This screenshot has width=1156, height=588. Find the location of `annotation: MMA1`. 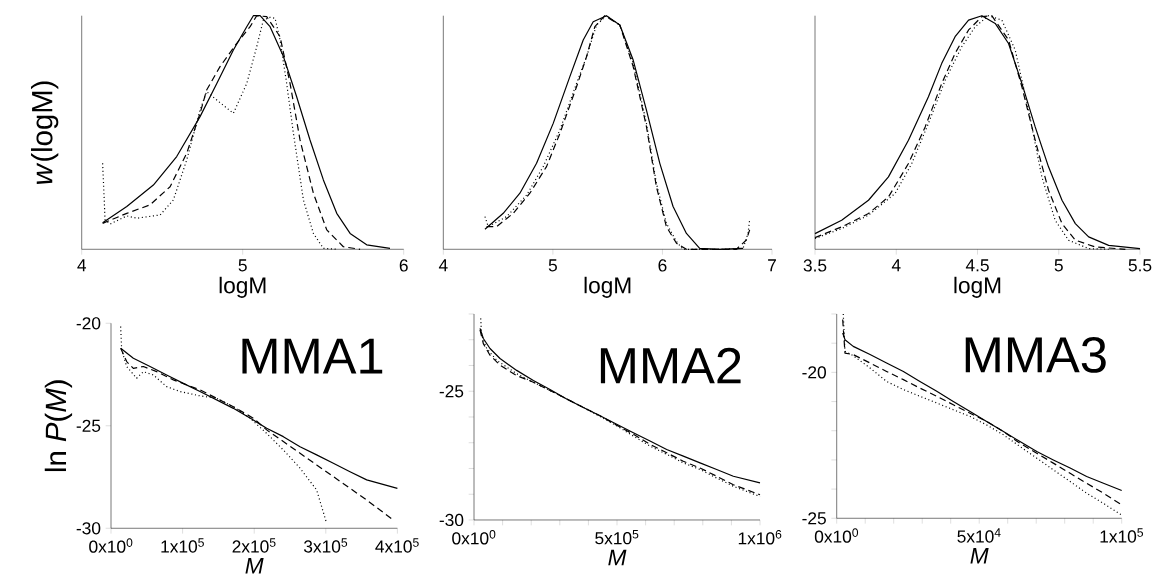

annotation: MMA1 is located at coordinates (312, 356).